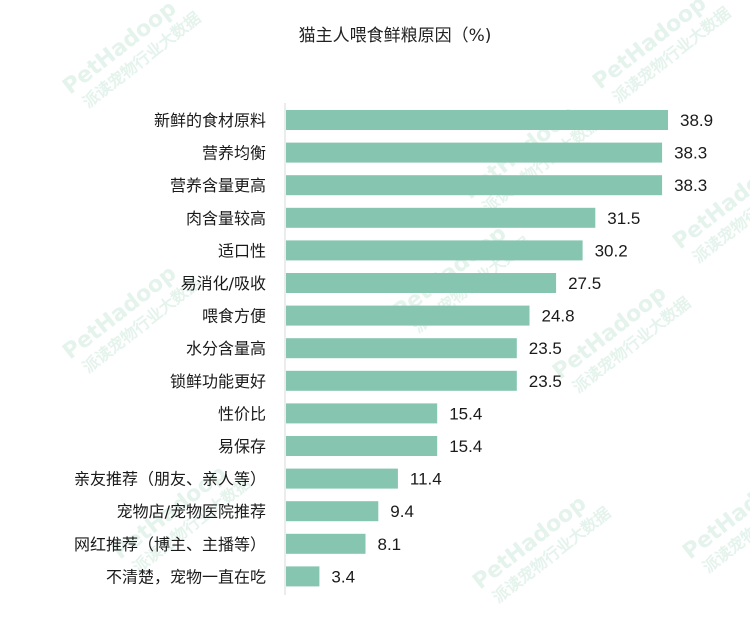 The width and height of the screenshot is (750, 630). I want to click on category-label: 喂食方便, so click(234, 316).